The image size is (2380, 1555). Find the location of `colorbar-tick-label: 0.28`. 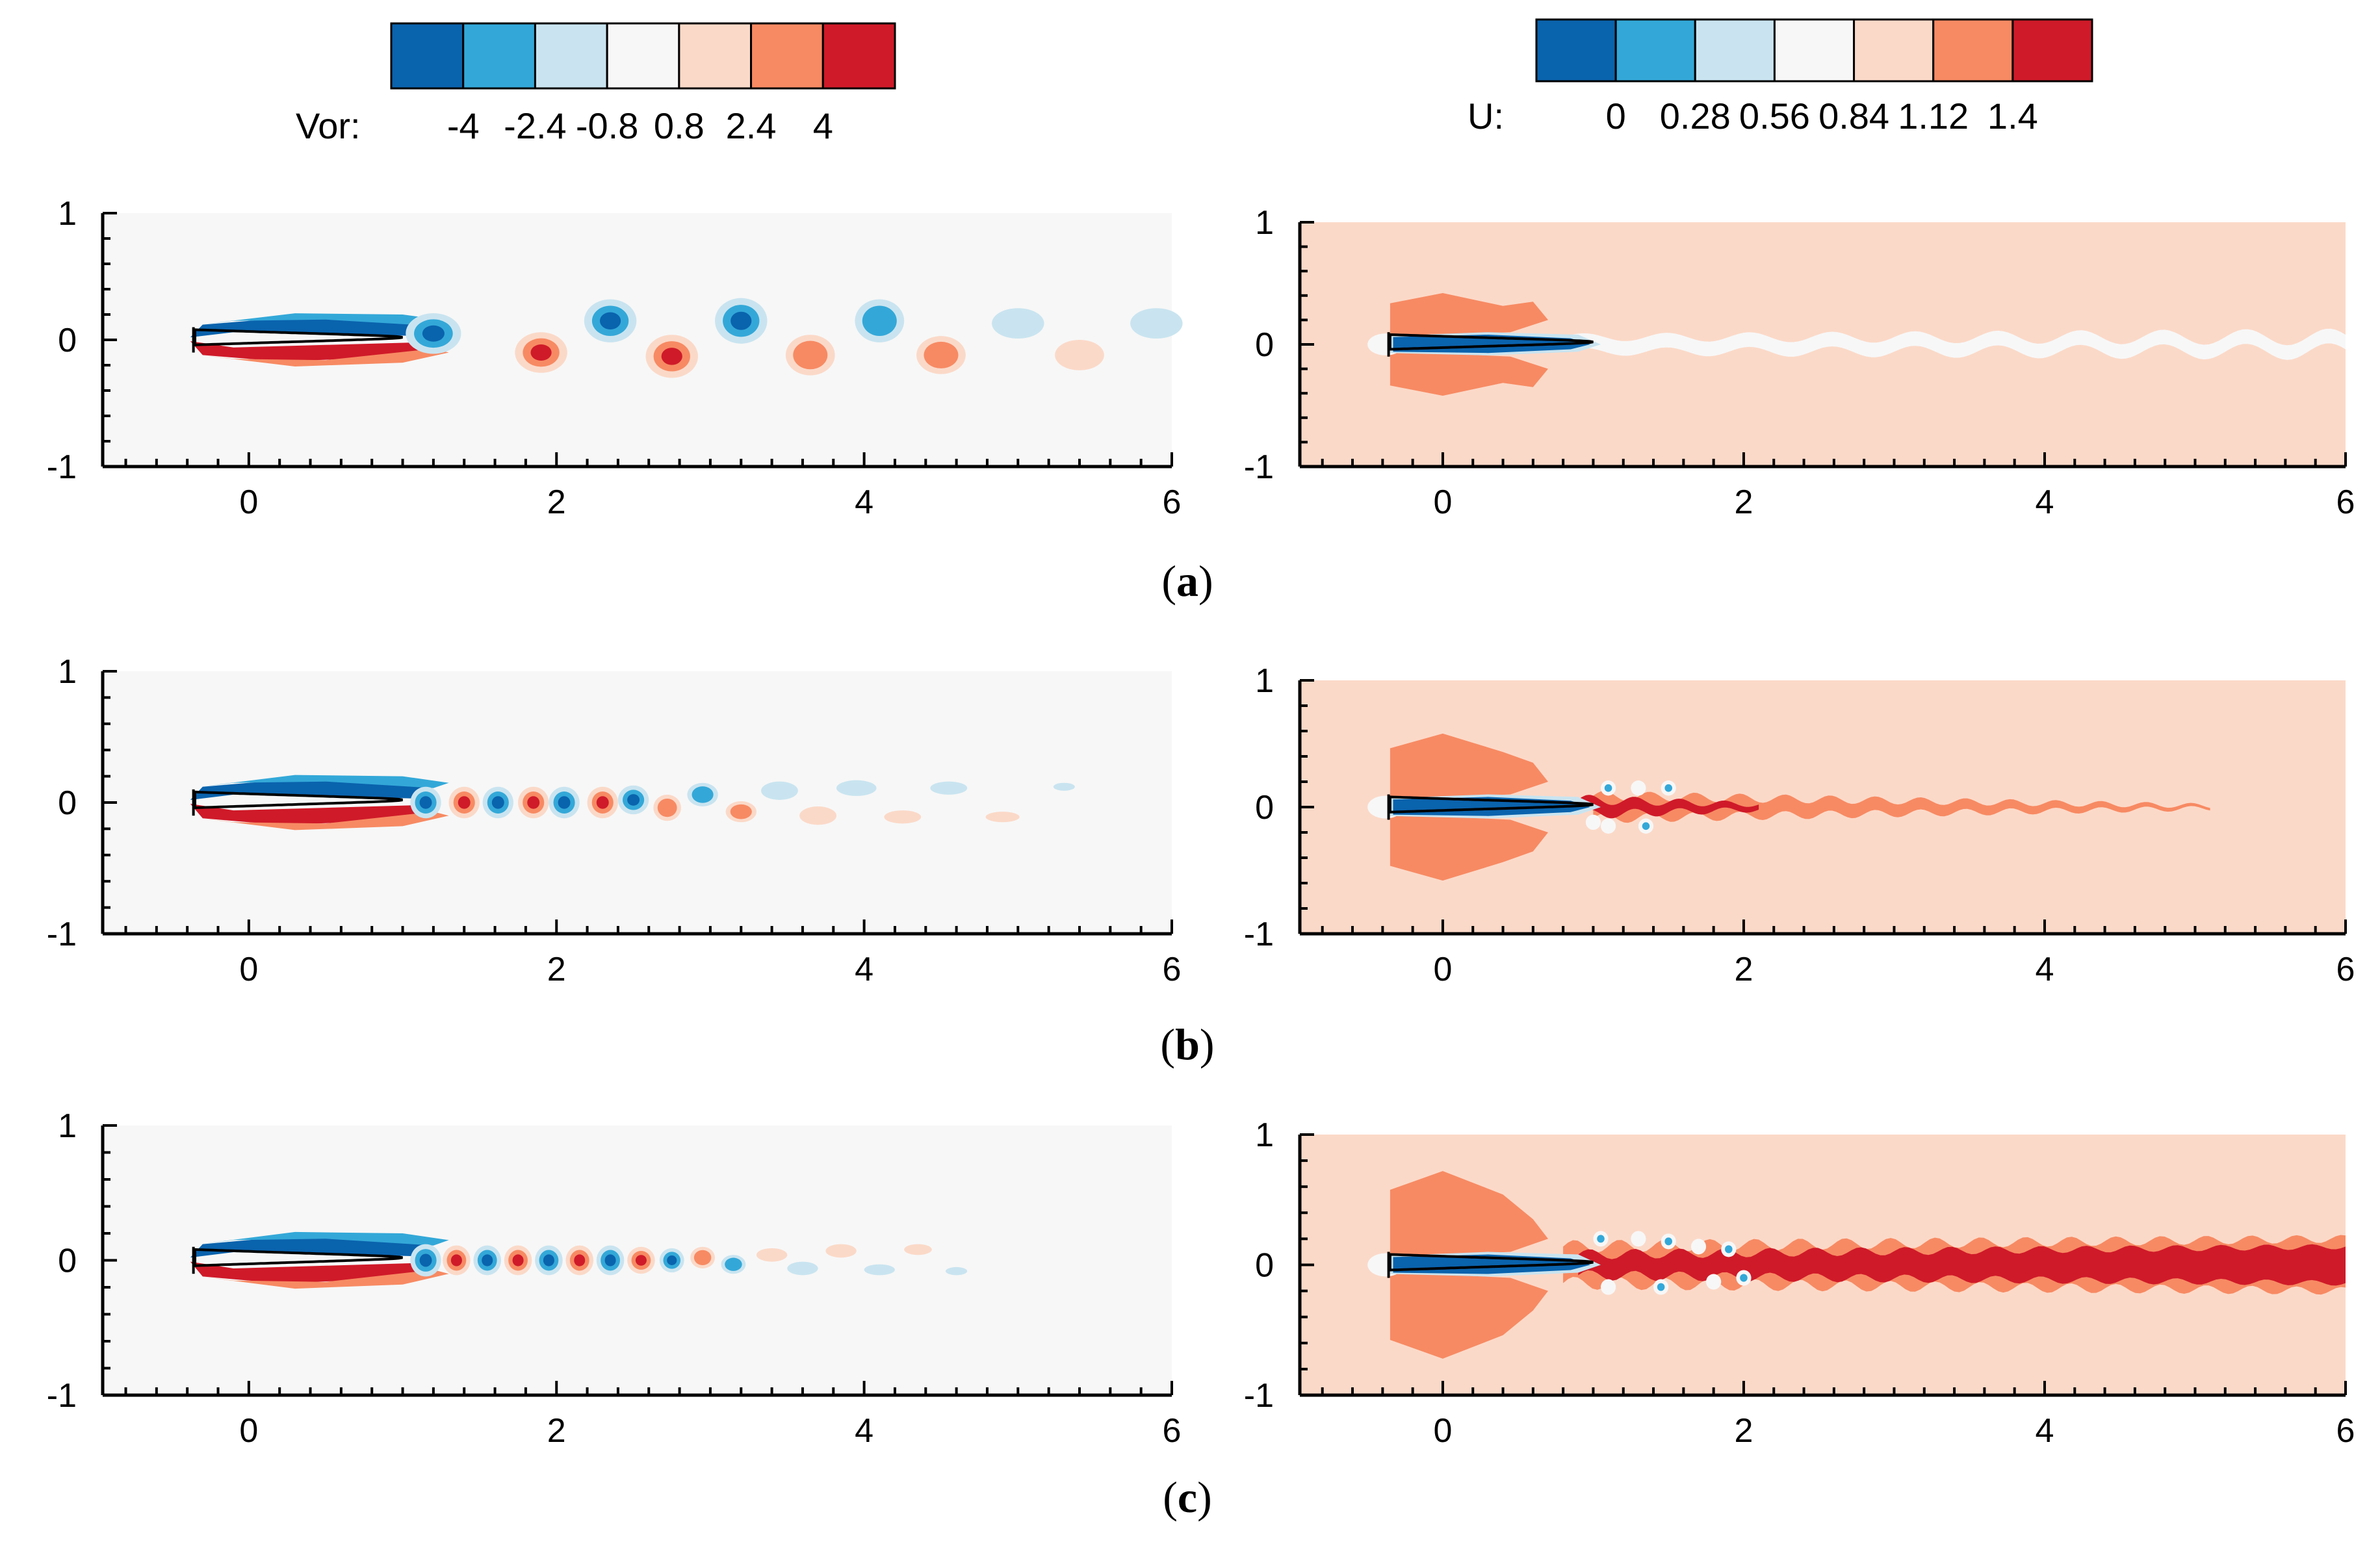

colorbar-tick-label: 0.28 is located at coordinates (1695, 116).